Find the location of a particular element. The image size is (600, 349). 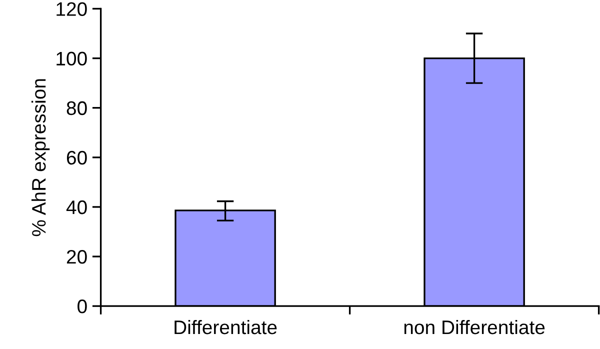

y-tick-label: 40 is located at coordinates (76, 207).